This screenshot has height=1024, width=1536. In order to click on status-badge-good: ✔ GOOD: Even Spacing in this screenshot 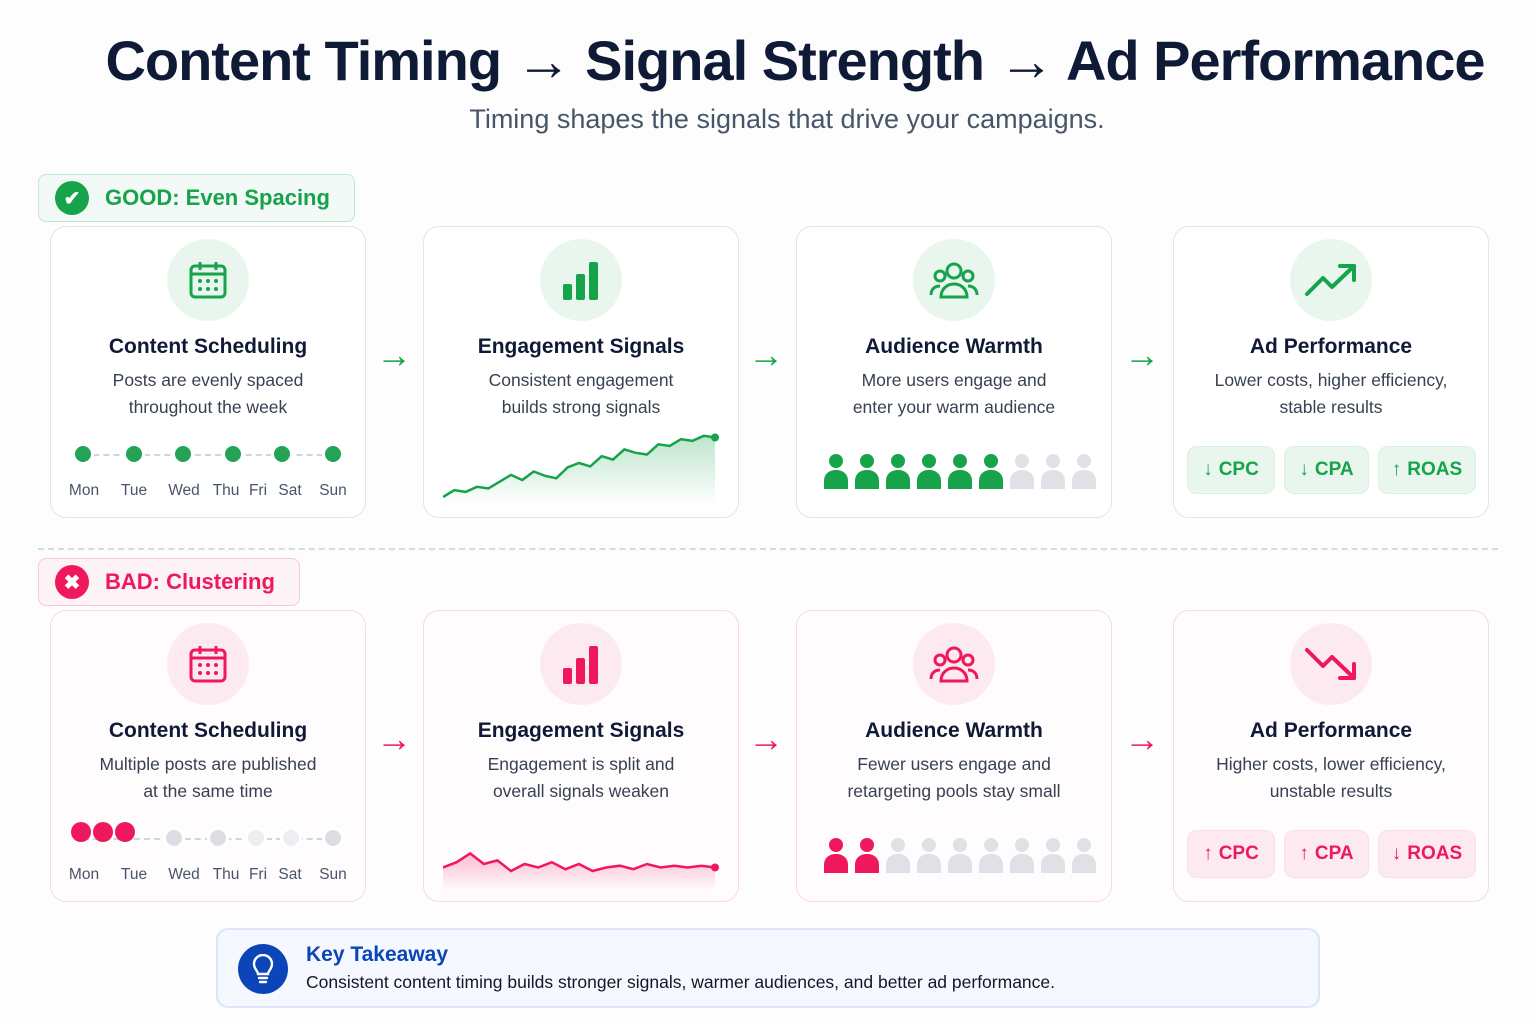, I will do `click(196, 198)`.